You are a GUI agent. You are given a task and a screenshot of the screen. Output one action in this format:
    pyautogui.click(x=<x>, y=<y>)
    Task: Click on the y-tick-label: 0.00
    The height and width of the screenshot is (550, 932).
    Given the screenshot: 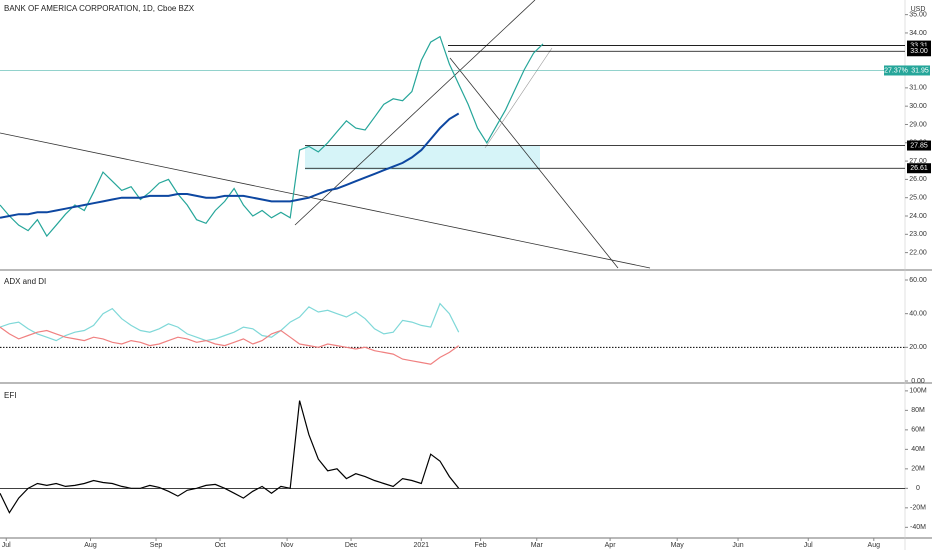 What is the action you would take?
    pyautogui.click(x=918, y=381)
    